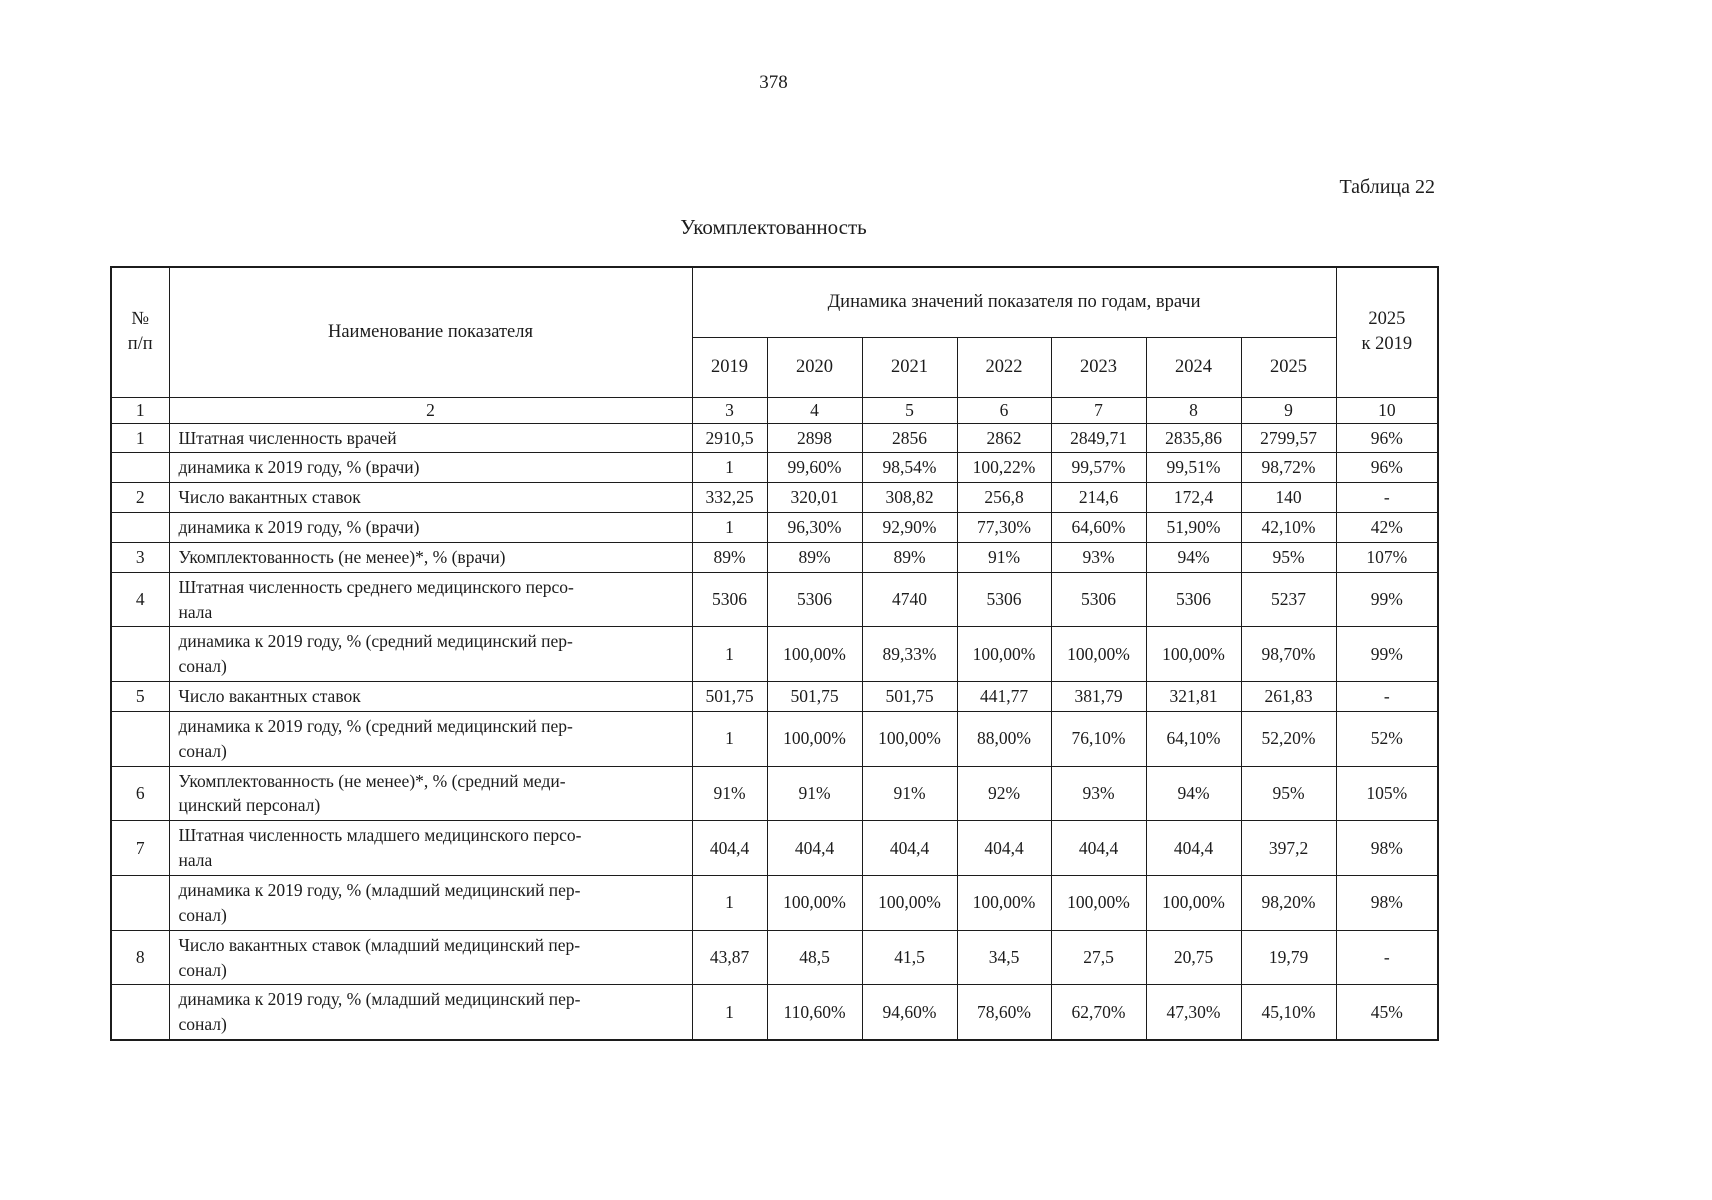  Describe the element at coordinates (729, 367) in the screenshot. I see `header-year: 2019` at that location.